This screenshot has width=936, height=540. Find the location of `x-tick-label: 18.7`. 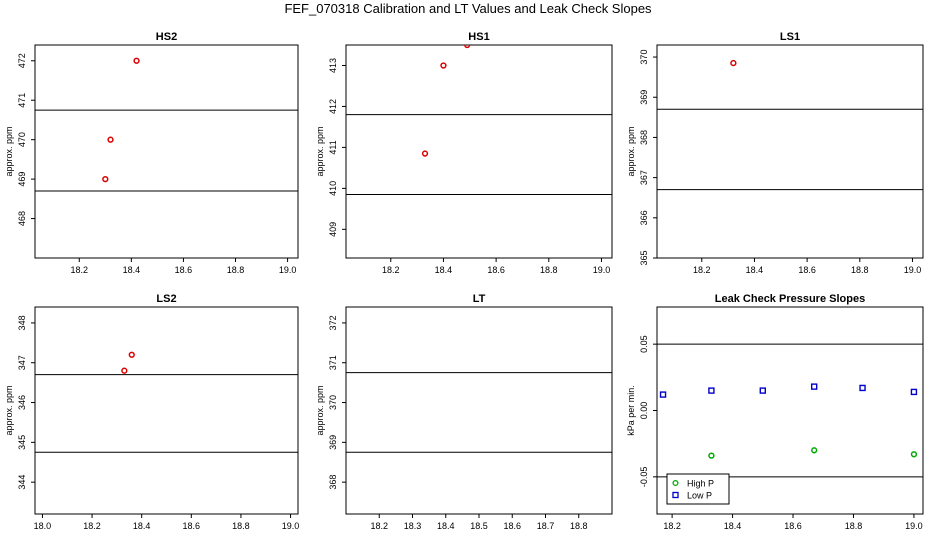

x-tick-label: 18.7 is located at coordinates (546, 526).